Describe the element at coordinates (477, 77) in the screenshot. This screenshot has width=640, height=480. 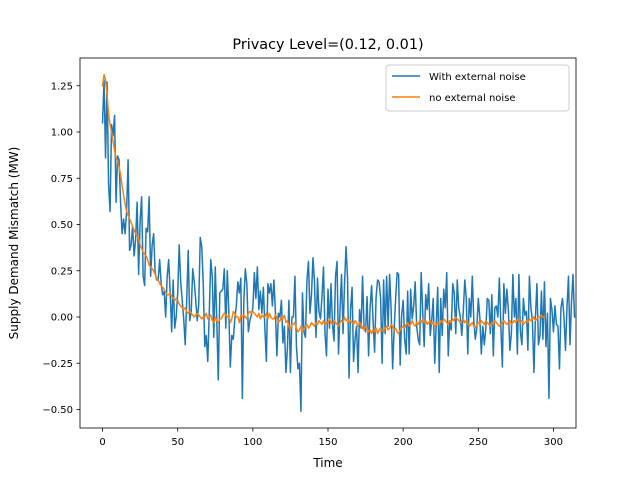
I see `legend-label: With external noise` at that location.